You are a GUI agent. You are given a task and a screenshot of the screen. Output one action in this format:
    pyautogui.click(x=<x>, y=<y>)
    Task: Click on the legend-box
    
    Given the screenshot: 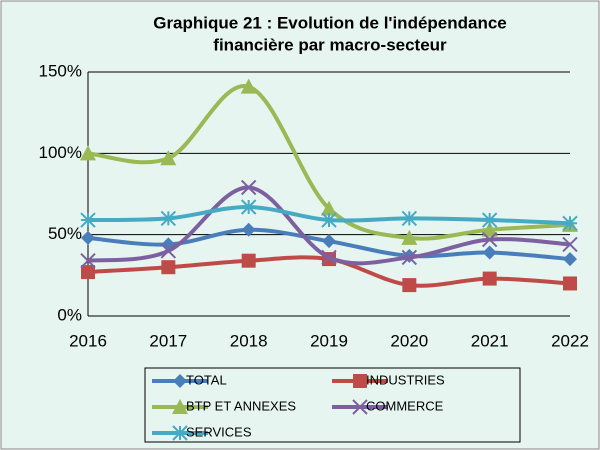 What is the action you would take?
    pyautogui.click(x=332, y=405)
    